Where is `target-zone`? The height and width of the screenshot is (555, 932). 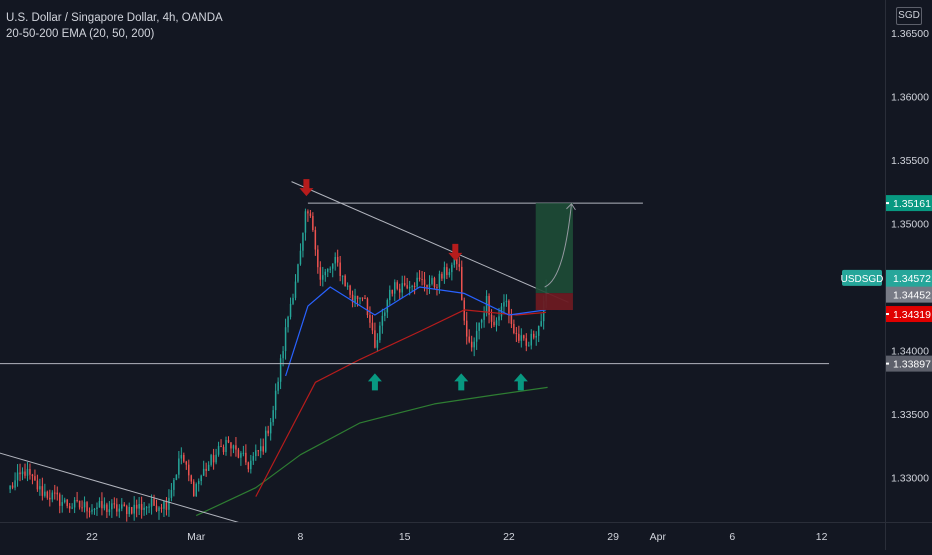
target-zone is located at coordinates (554, 248).